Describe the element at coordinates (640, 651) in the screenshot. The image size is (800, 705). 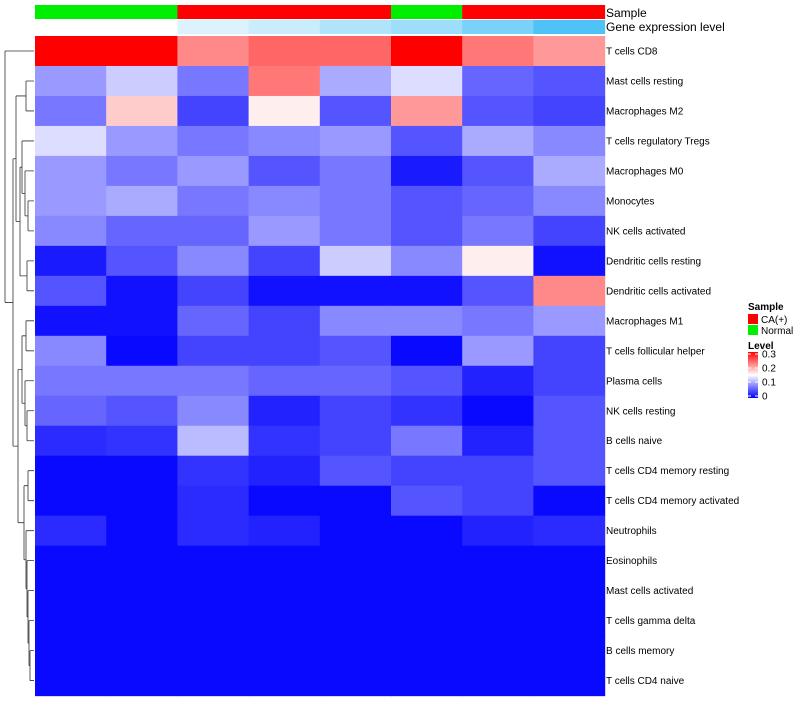
I see `row-label: B cells memory` at that location.